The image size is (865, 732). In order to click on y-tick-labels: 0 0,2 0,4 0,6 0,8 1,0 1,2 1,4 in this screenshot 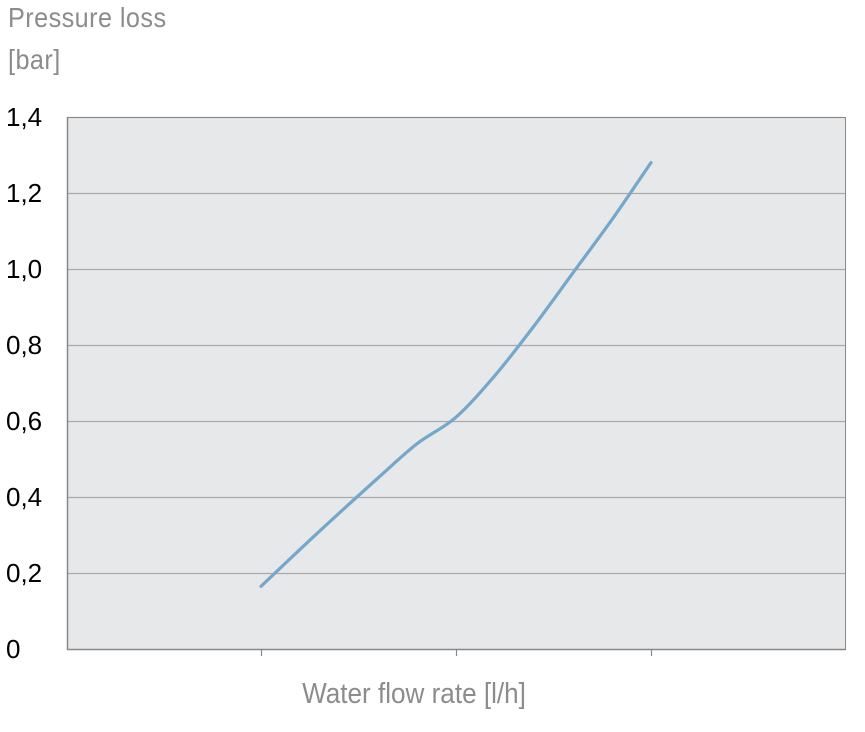, I will do `click(24, 383)`.